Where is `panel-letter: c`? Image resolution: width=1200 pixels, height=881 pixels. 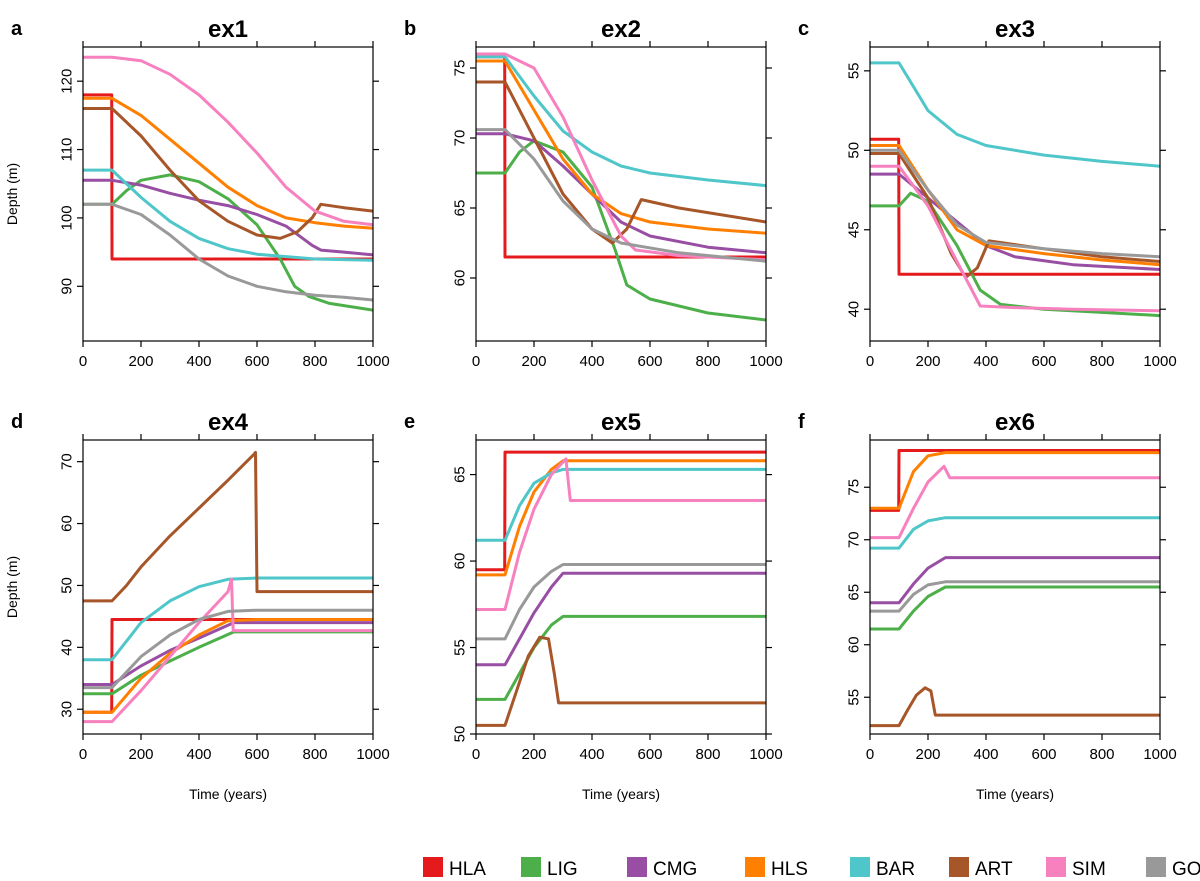
panel-letter: c is located at coordinates (803, 29).